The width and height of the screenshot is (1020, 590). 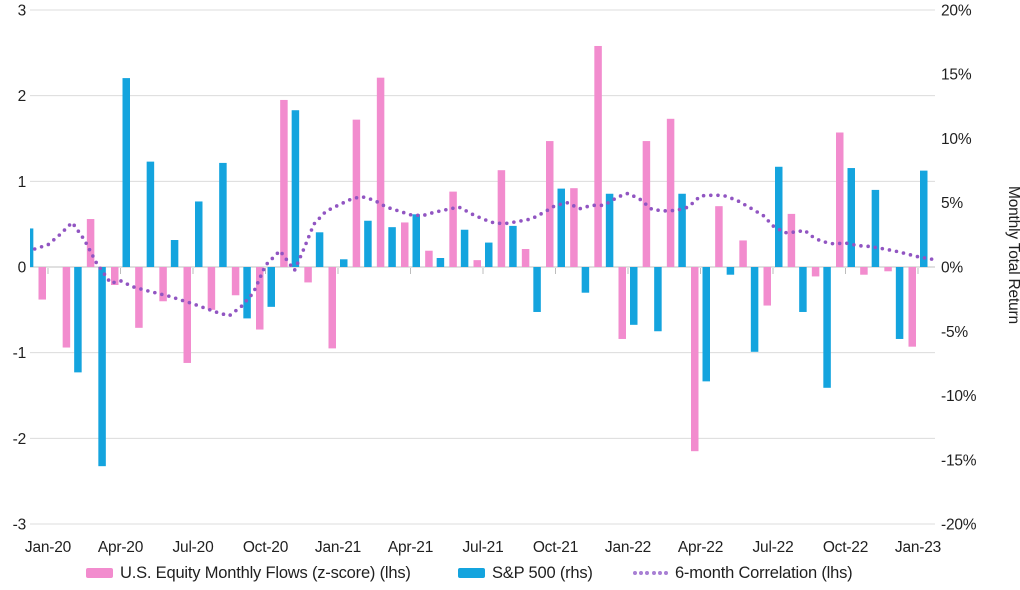 I want to click on x-axis-label: Jul-21, so click(x=482, y=547).